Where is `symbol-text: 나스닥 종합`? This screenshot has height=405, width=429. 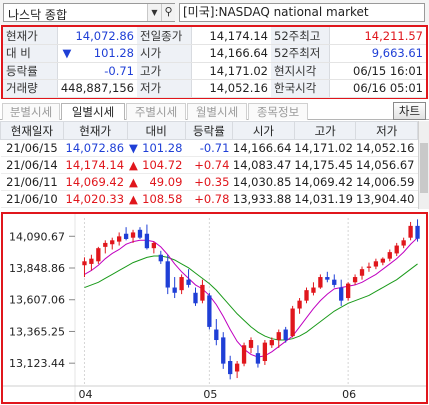 symbol-text: 나스닥 종합 is located at coordinates (38, 15).